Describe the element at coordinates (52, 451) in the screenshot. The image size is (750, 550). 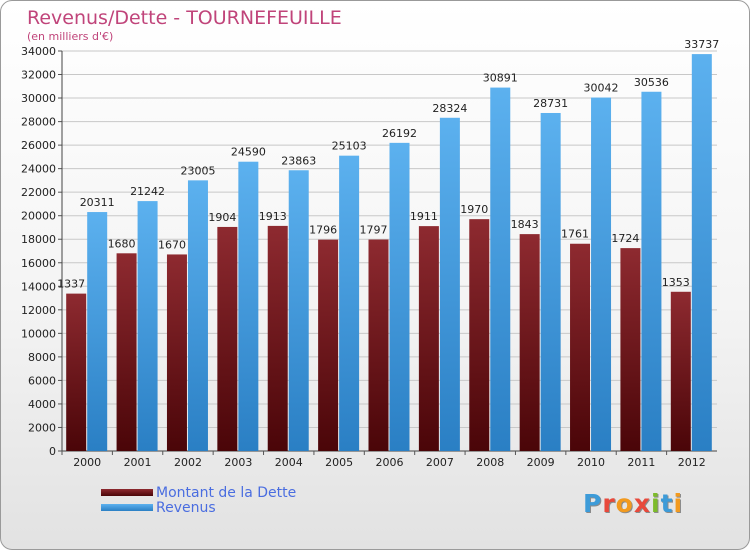
I see `y-tick-label: 0` at that location.